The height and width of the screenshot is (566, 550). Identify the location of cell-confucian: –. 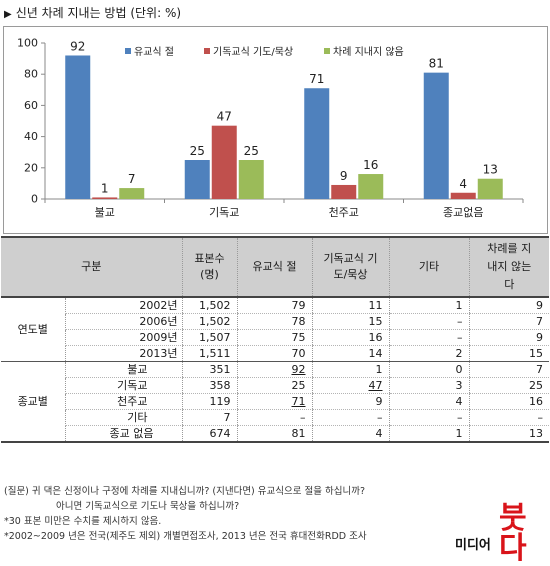
(274, 417).